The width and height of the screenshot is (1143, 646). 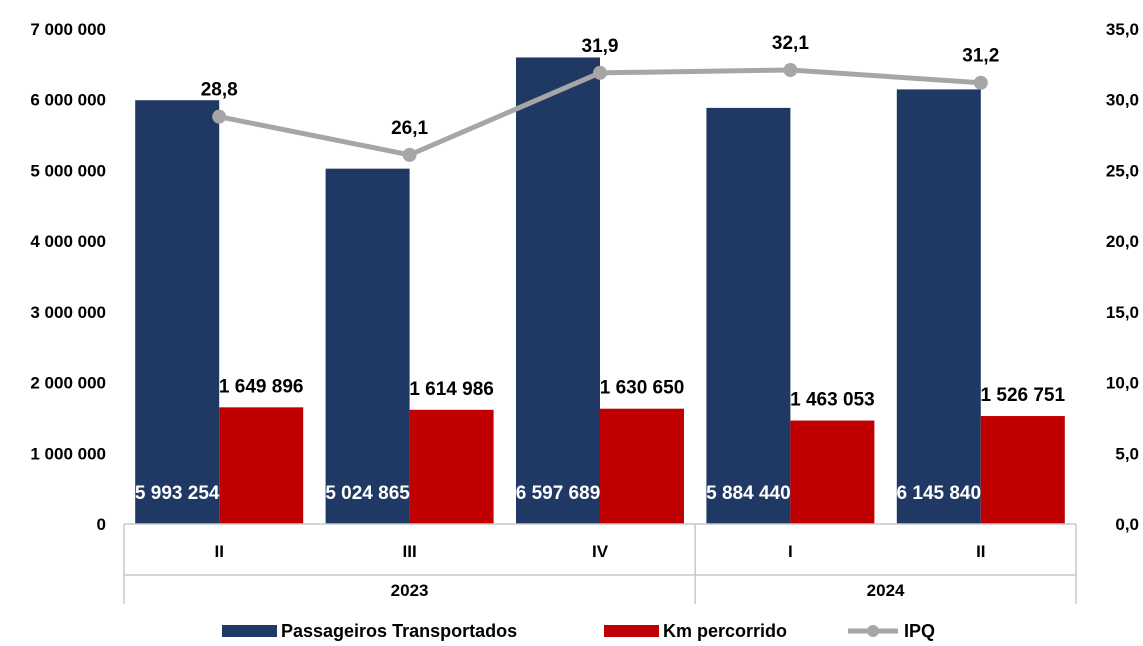 What do you see at coordinates (1023, 395) in the screenshot?
I see `bar-km-label: 1 526 751` at bounding box center [1023, 395].